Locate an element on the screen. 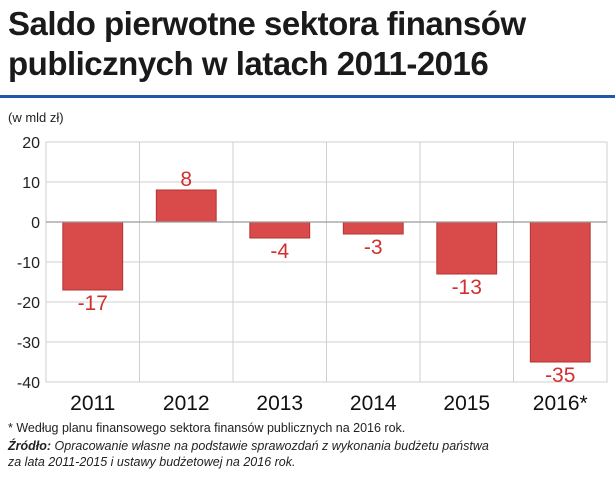 The height and width of the screenshot is (483, 615). x-tick-label: 2014 is located at coordinates (373, 403).